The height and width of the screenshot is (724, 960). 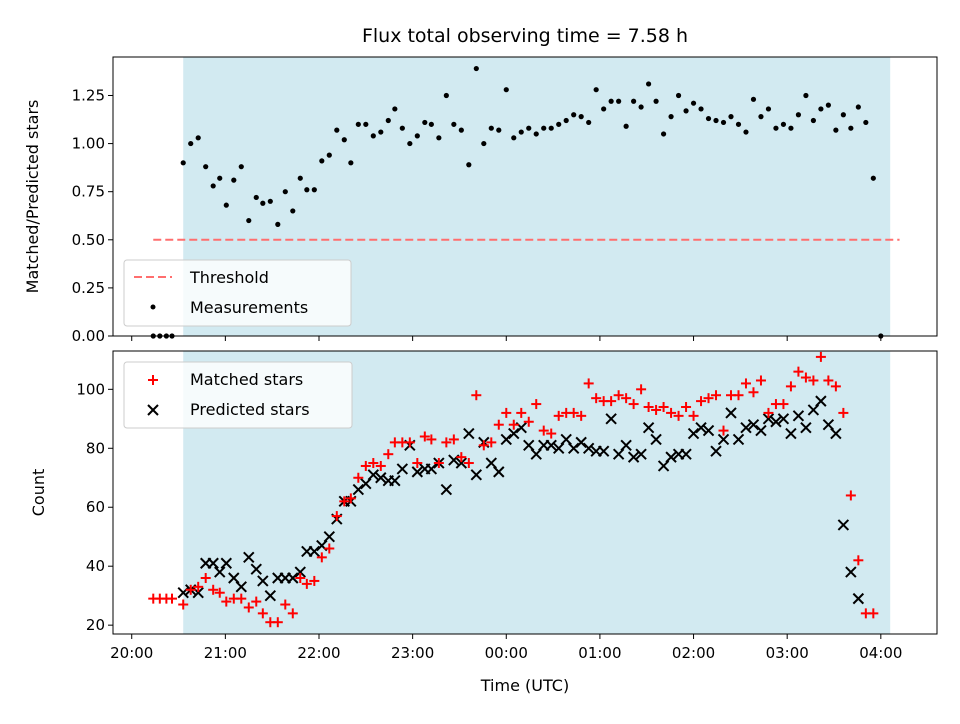 What do you see at coordinates (95, 507) in the screenshot?
I see `y-tick-label: 60` at bounding box center [95, 507].